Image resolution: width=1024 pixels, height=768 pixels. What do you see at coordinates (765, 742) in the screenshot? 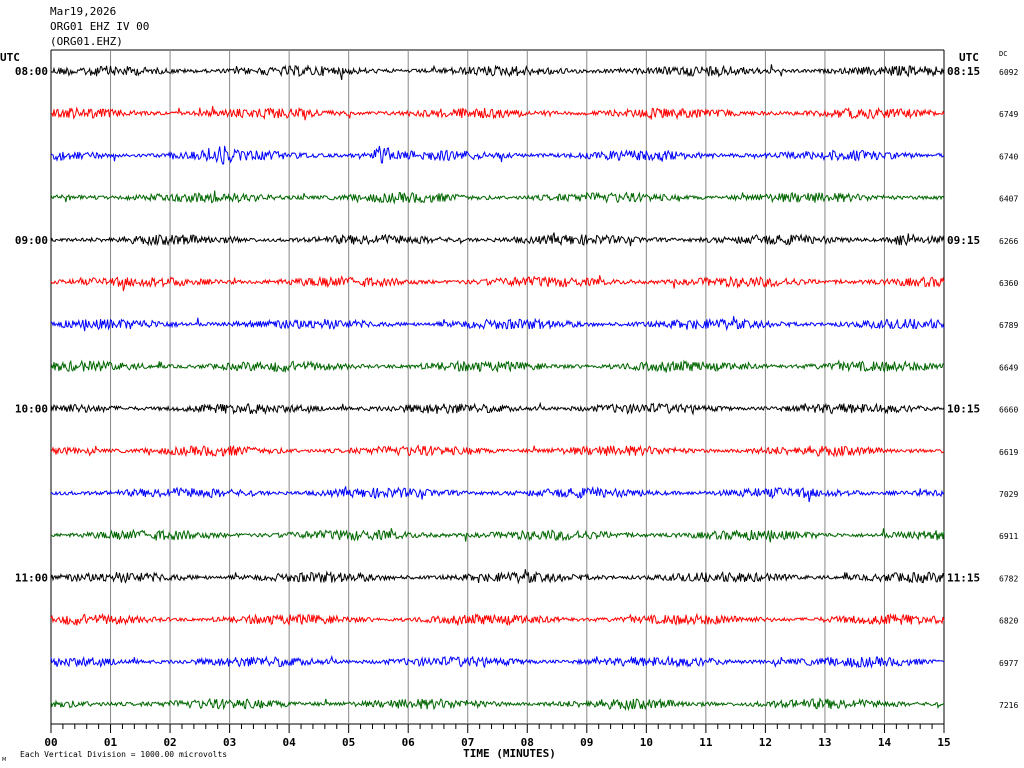
I see `x-tick-label: 12` at bounding box center [765, 742].